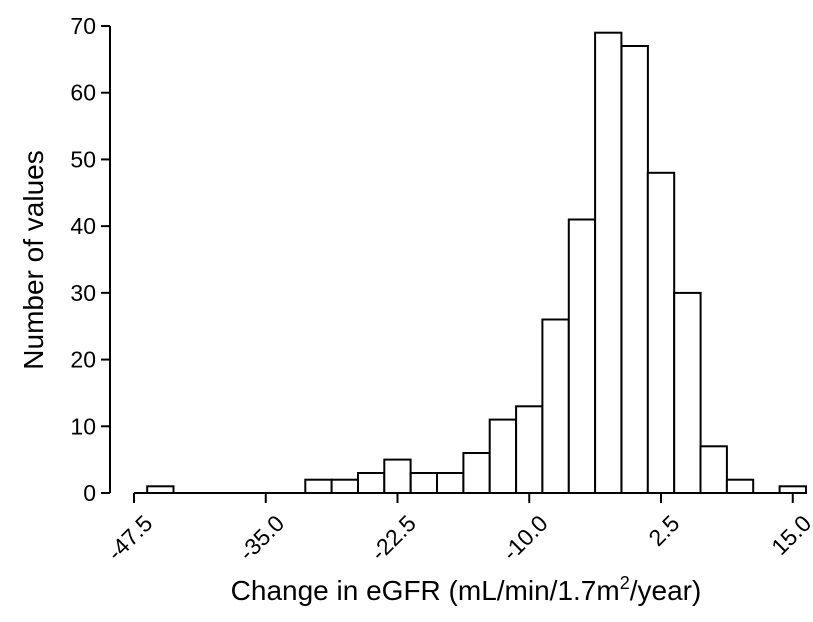  I want to click on y-tick-label: 40, so click(83, 226).